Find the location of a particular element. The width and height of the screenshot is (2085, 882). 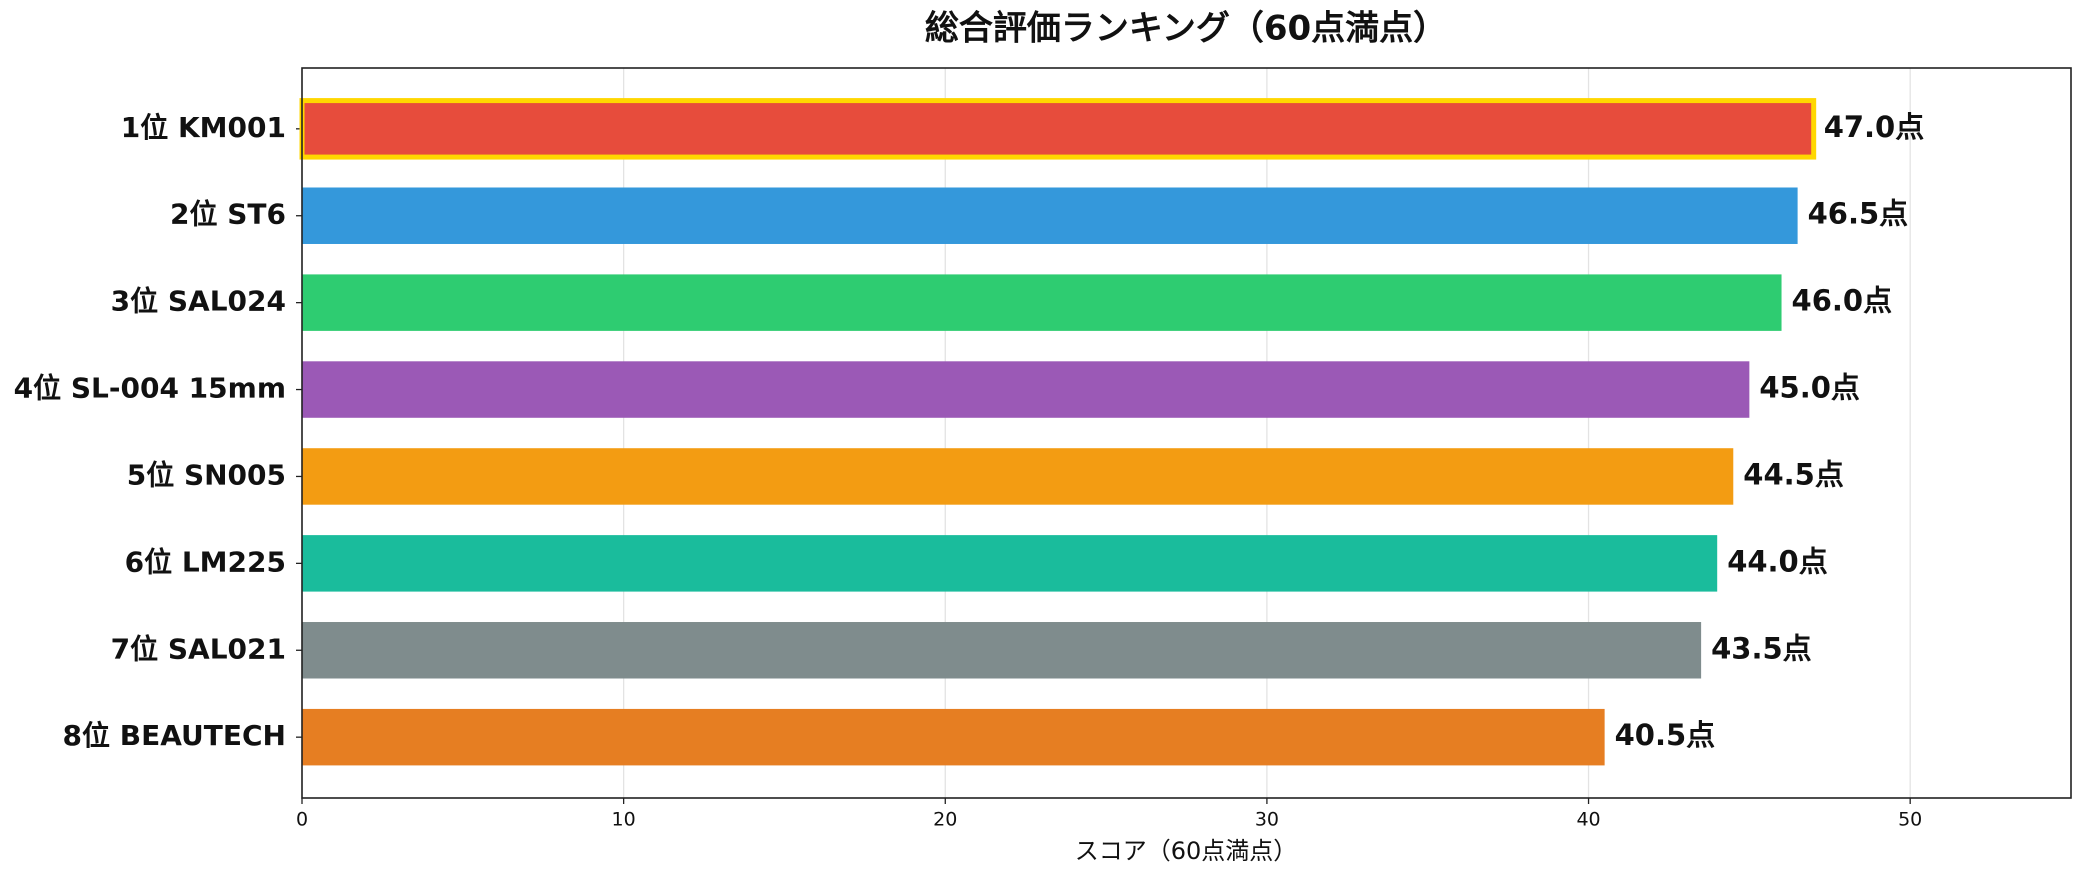

chart-title: 総合評価ランキング（60点満点） is located at coordinates (1186, 29).